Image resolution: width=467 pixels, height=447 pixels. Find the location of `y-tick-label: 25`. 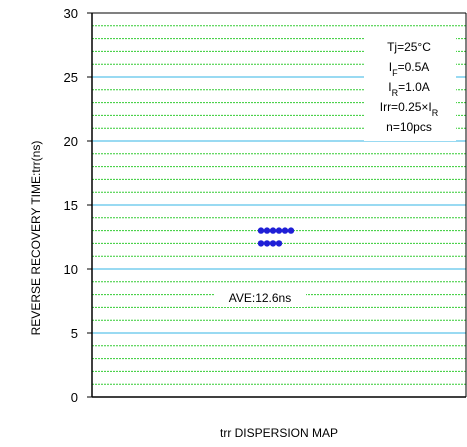

y-tick-label: 25 is located at coordinates (71, 77).